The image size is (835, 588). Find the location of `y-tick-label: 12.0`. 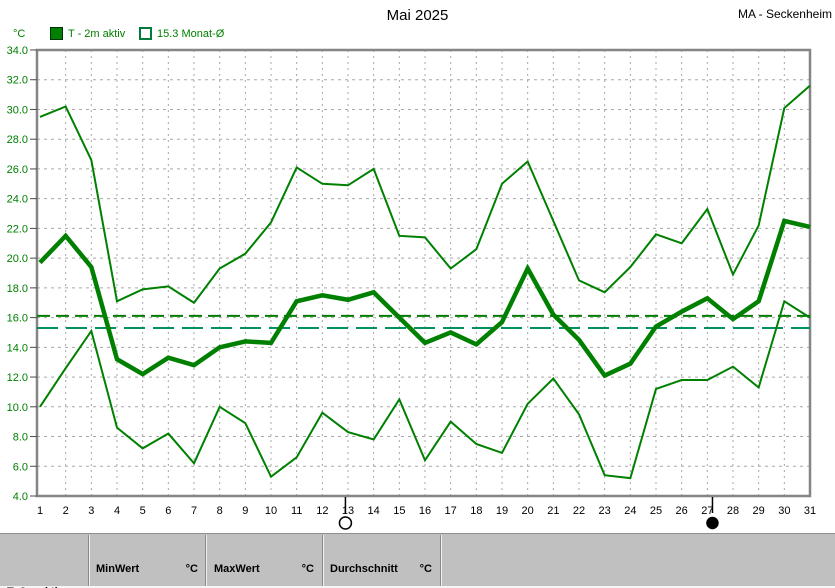

y-tick-label: 12.0 is located at coordinates (17, 378).